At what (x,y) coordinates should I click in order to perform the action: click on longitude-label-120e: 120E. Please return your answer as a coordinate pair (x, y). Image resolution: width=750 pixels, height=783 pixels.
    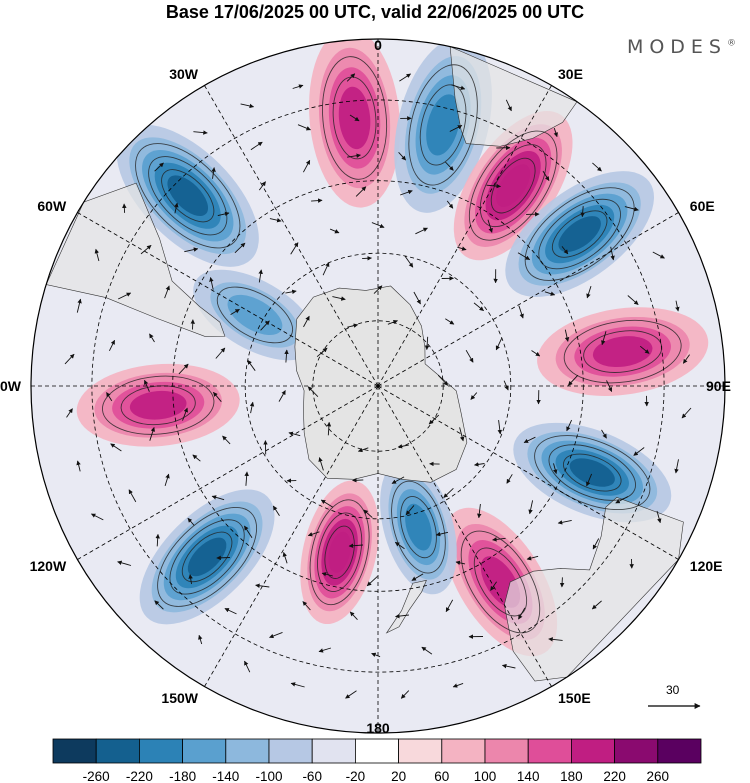
    Looking at the image, I should click on (706, 566).